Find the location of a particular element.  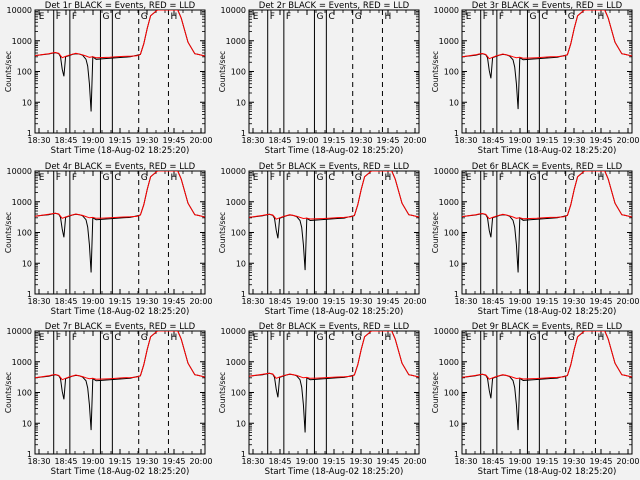

panel-title: Det 3r BLACK = Events, RED = LLD is located at coordinates (547, 6).